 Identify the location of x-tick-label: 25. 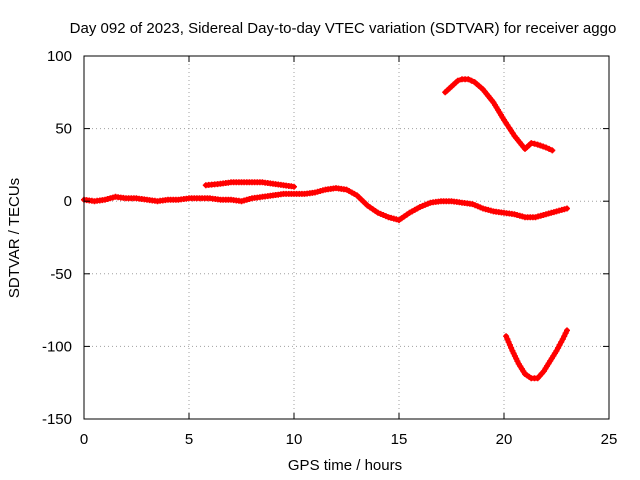
(609, 439).